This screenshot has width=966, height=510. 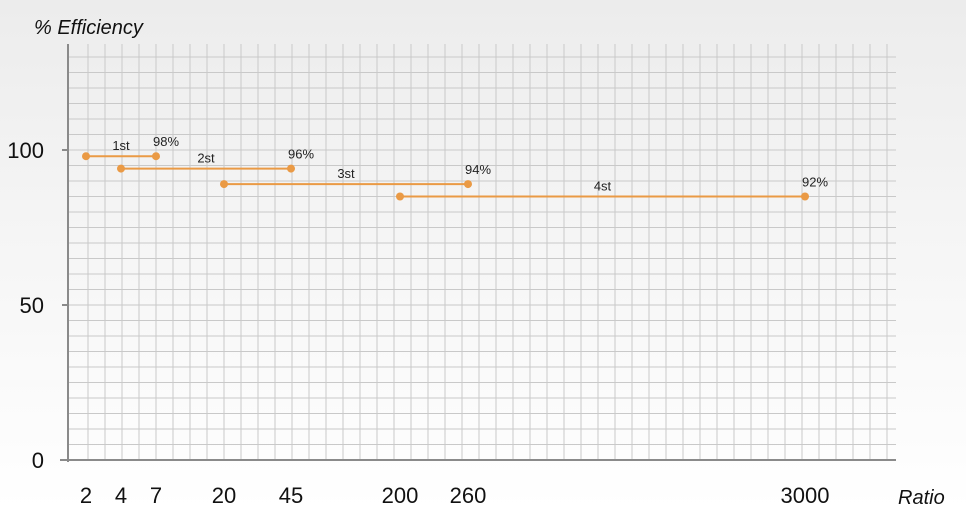 I want to click on series-point-start-2st, so click(x=121, y=168).